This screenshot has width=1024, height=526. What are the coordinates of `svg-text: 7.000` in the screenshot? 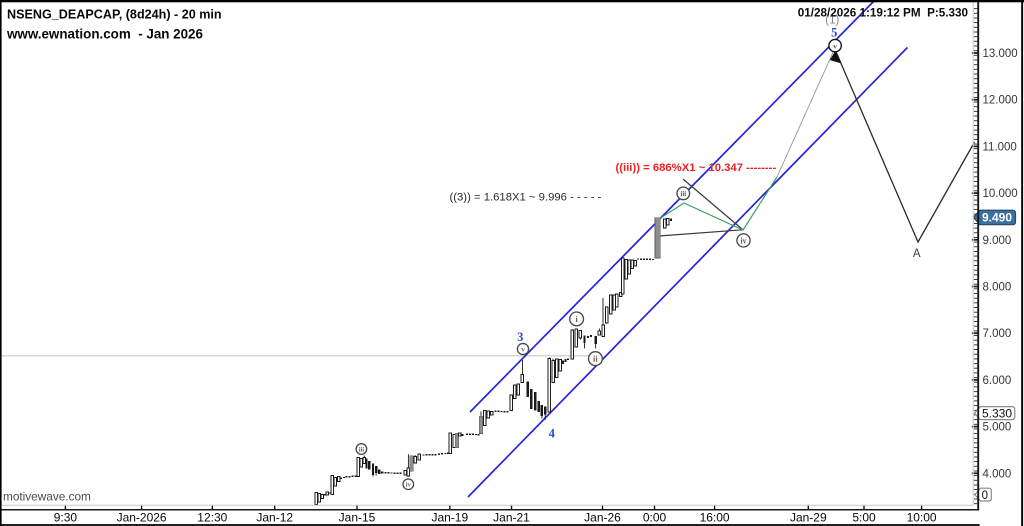 It's located at (997, 334).